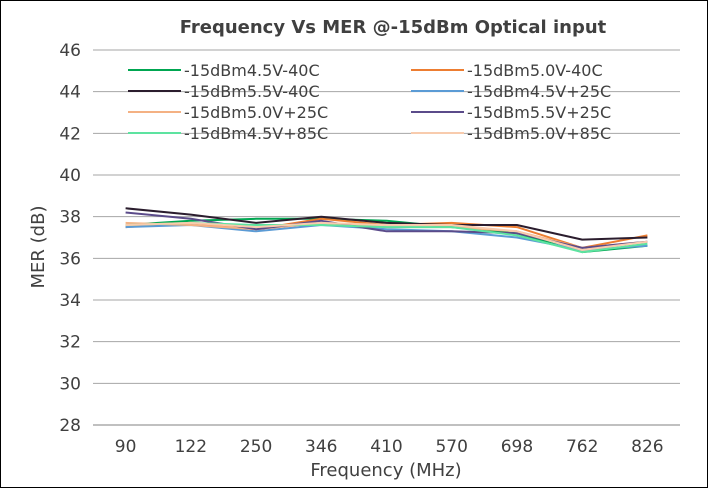 The width and height of the screenshot is (708, 489). What do you see at coordinates (70, 218) in the screenshot?
I see `y-tick-label: 38` at bounding box center [70, 218].